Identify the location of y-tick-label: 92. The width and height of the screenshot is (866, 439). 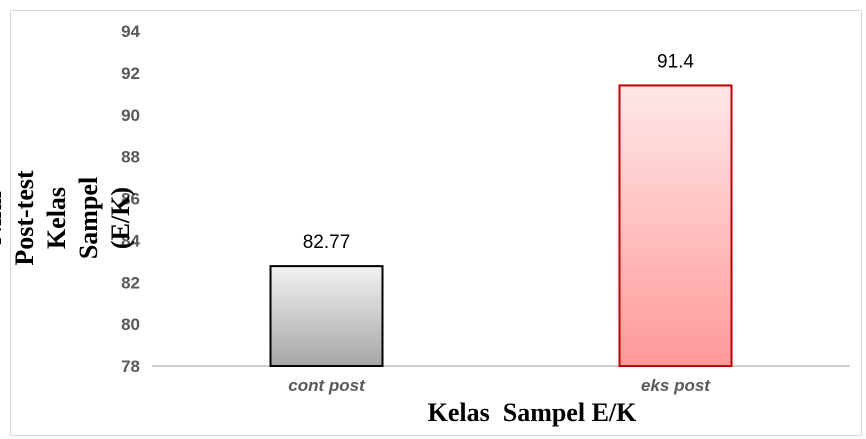
(130, 73).